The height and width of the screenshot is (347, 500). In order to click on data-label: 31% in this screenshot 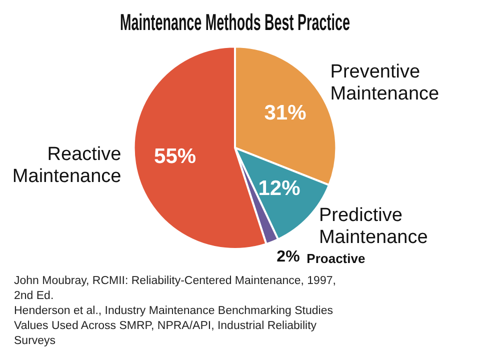, I will do `click(285, 112)`.